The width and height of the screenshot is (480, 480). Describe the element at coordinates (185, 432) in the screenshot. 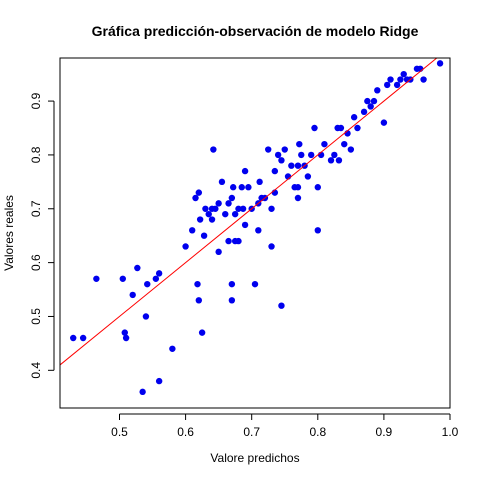

I see `x-tick-label: 0.6` at that location.